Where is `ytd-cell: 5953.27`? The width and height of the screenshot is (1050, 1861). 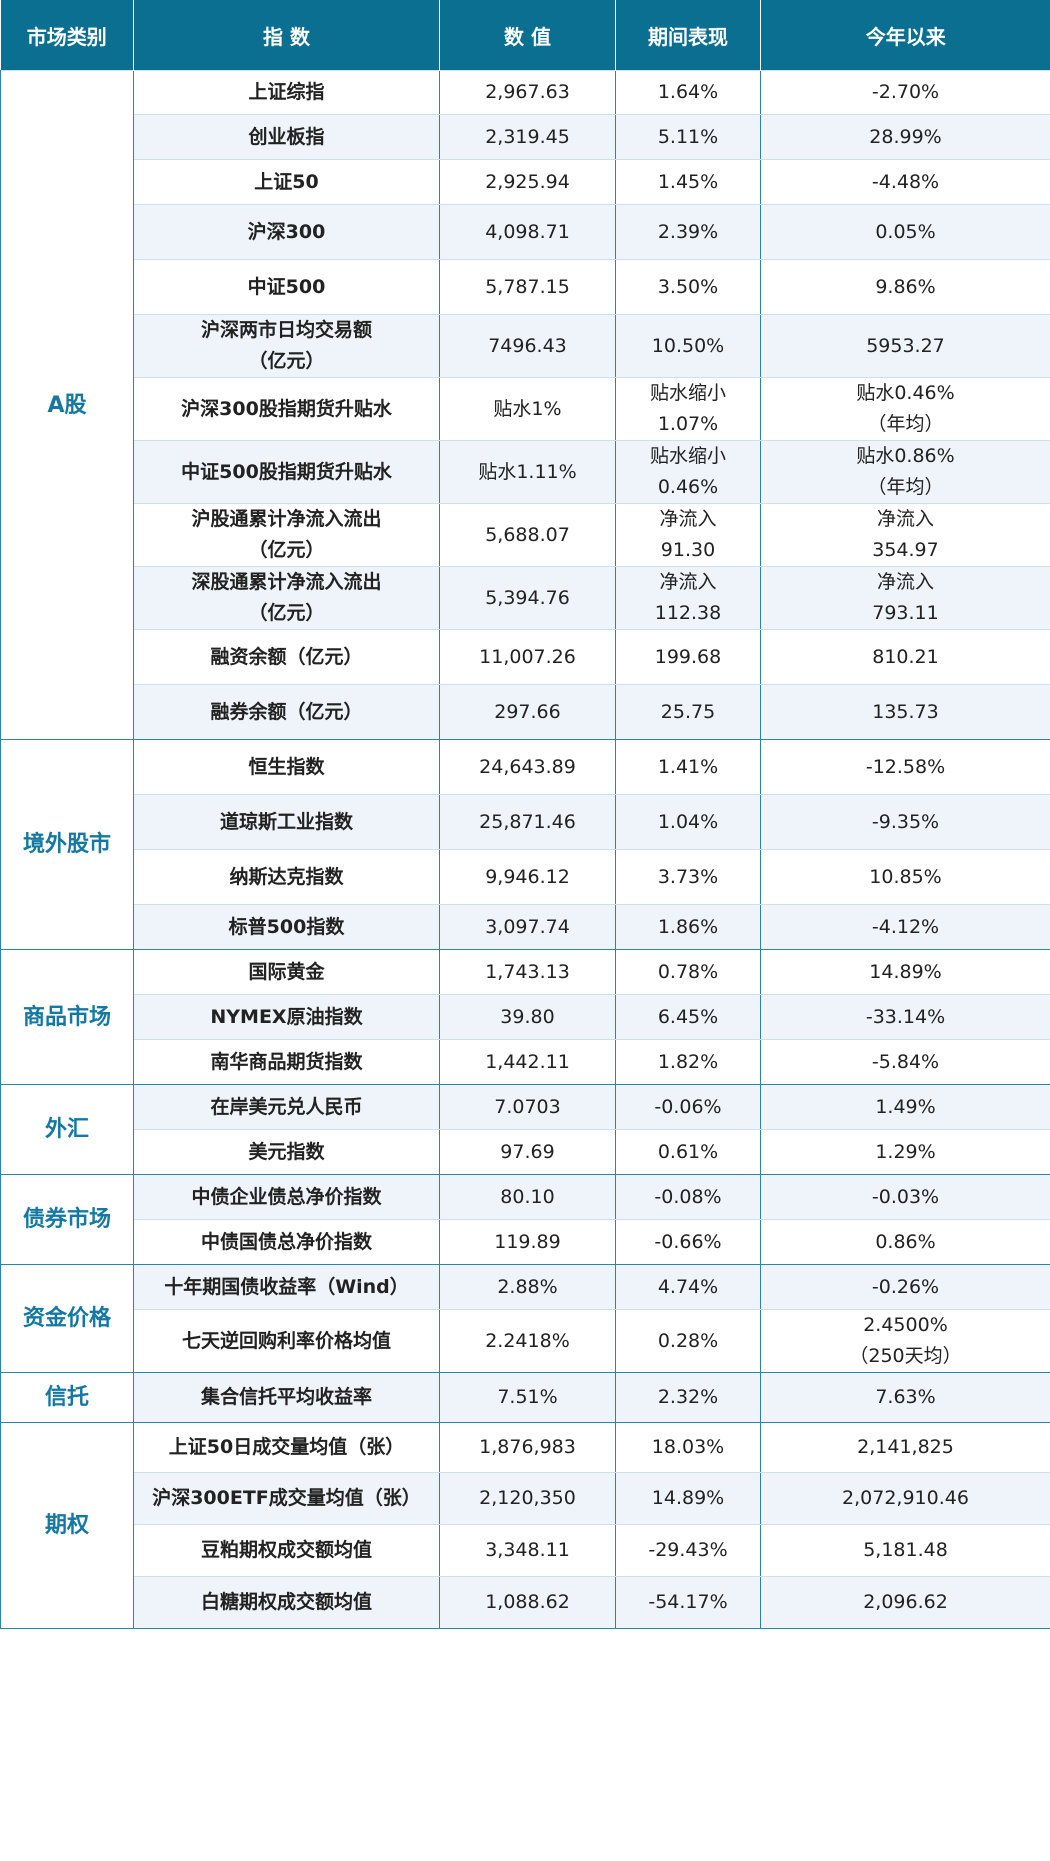
ytd-cell: 5953.27 is located at coordinates (905, 346).